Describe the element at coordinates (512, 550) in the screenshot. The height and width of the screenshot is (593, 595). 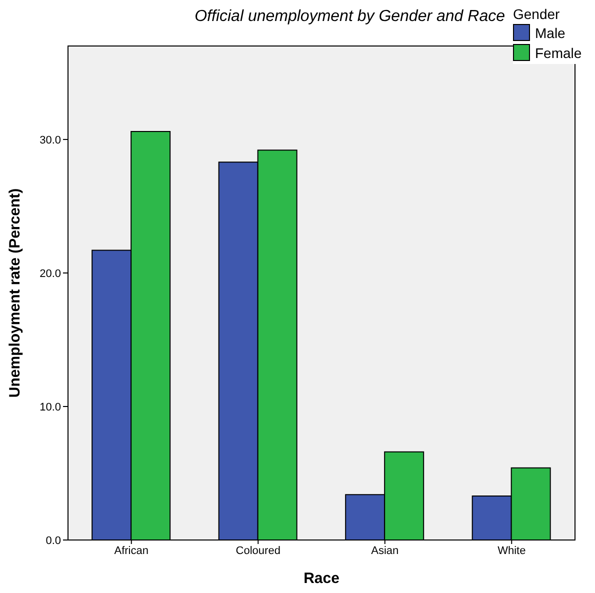
I see `x-tick-label: White` at that location.